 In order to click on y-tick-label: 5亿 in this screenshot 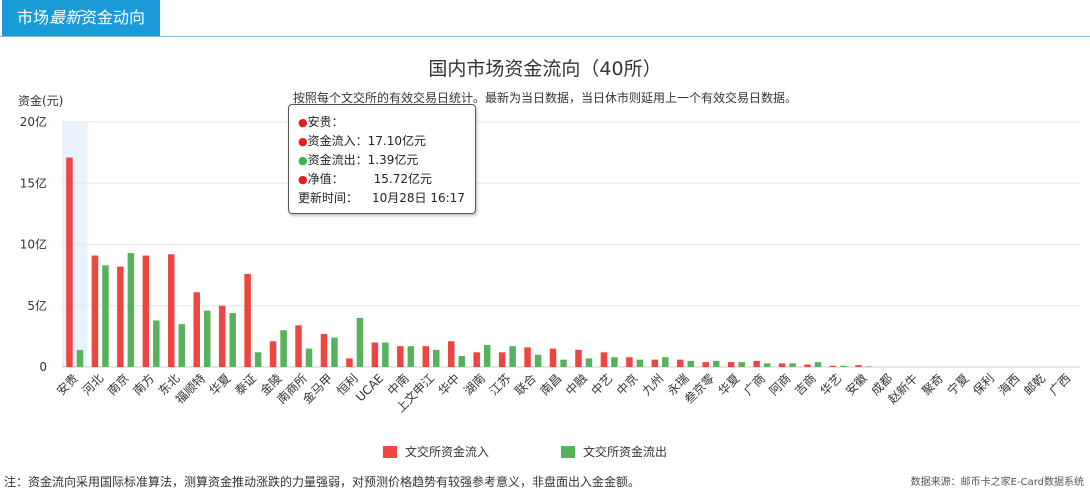, I will do `click(37, 305)`.